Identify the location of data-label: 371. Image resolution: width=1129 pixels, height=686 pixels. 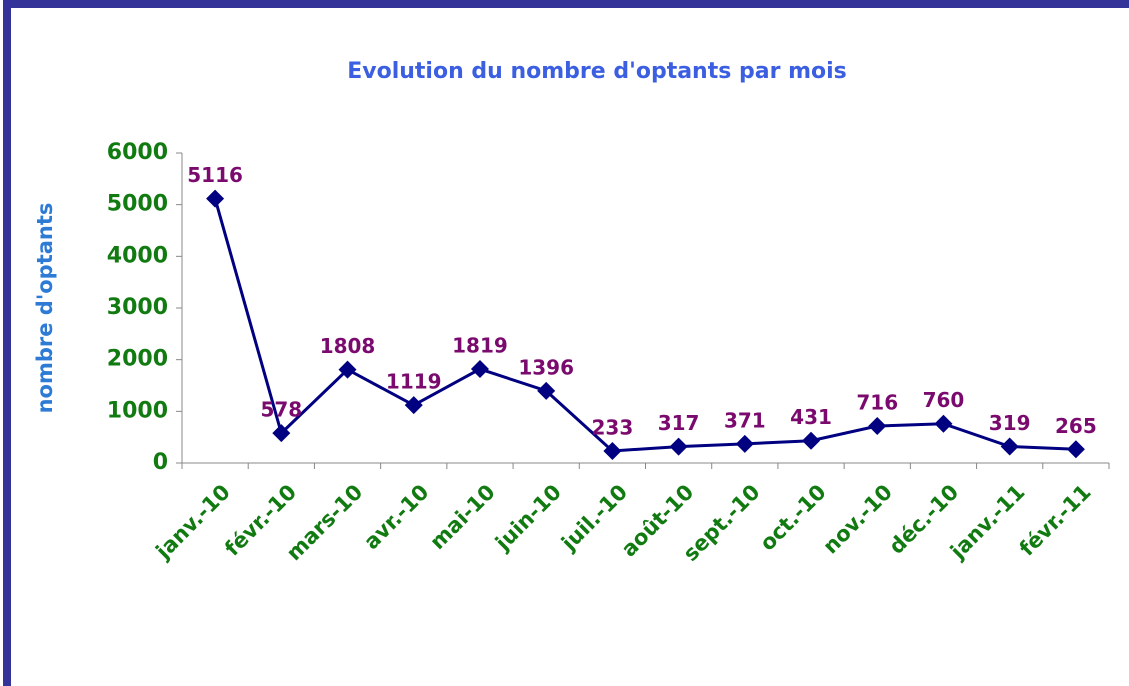
(745, 420).